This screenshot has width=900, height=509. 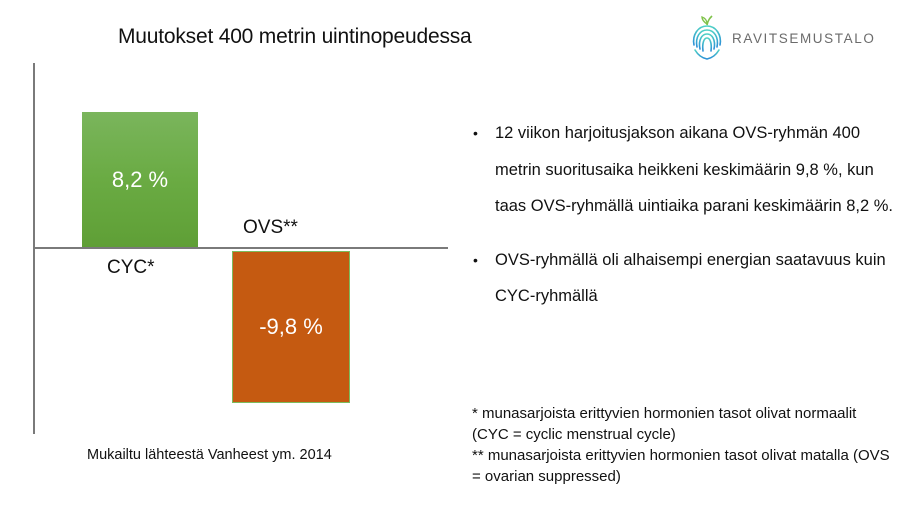 What do you see at coordinates (270, 227) in the screenshot?
I see `category-label-ovs: OVS**` at bounding box center [270, 227].